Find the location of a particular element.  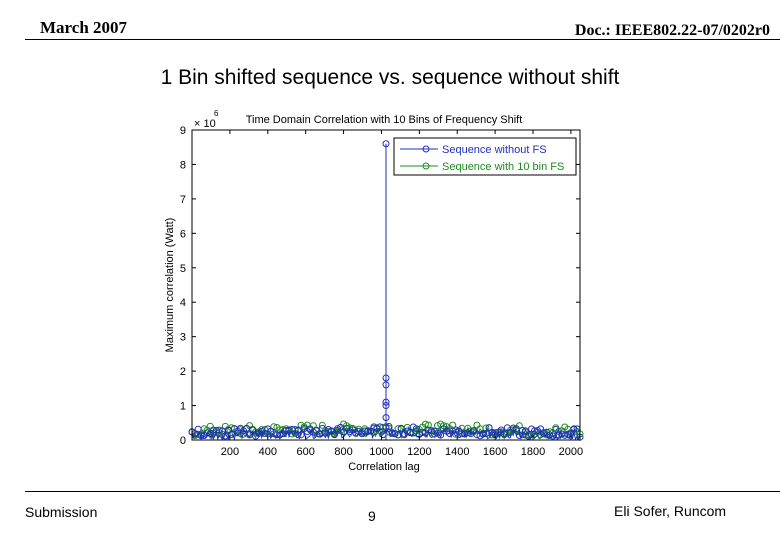

y-tick-label: 1 is located at coordinates (183, 407).